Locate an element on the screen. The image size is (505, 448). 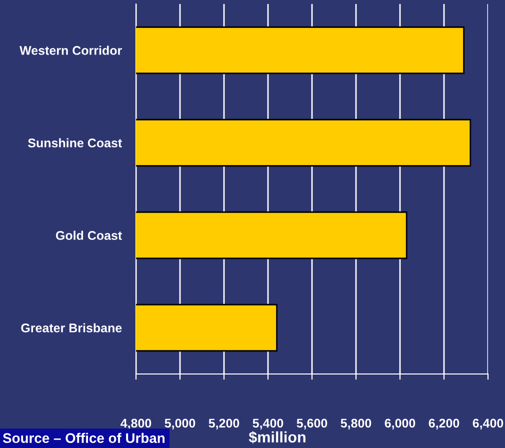
x-tick-label: 5,600 is located at coordinates (312, 424).